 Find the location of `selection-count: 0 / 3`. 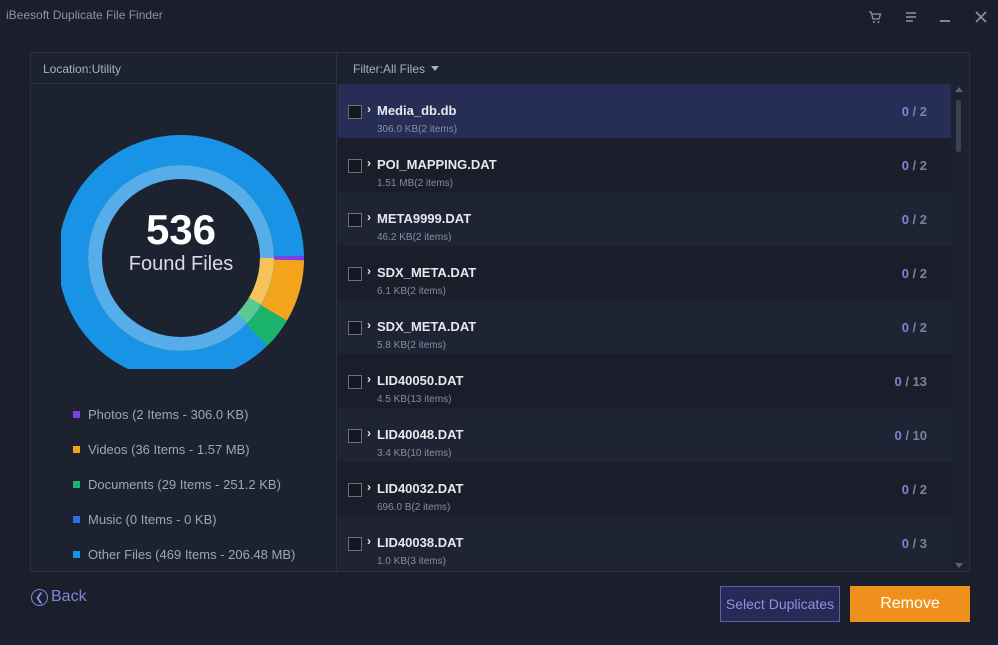

selection-count: 0 / 3 is located at coordinates (914, 543).